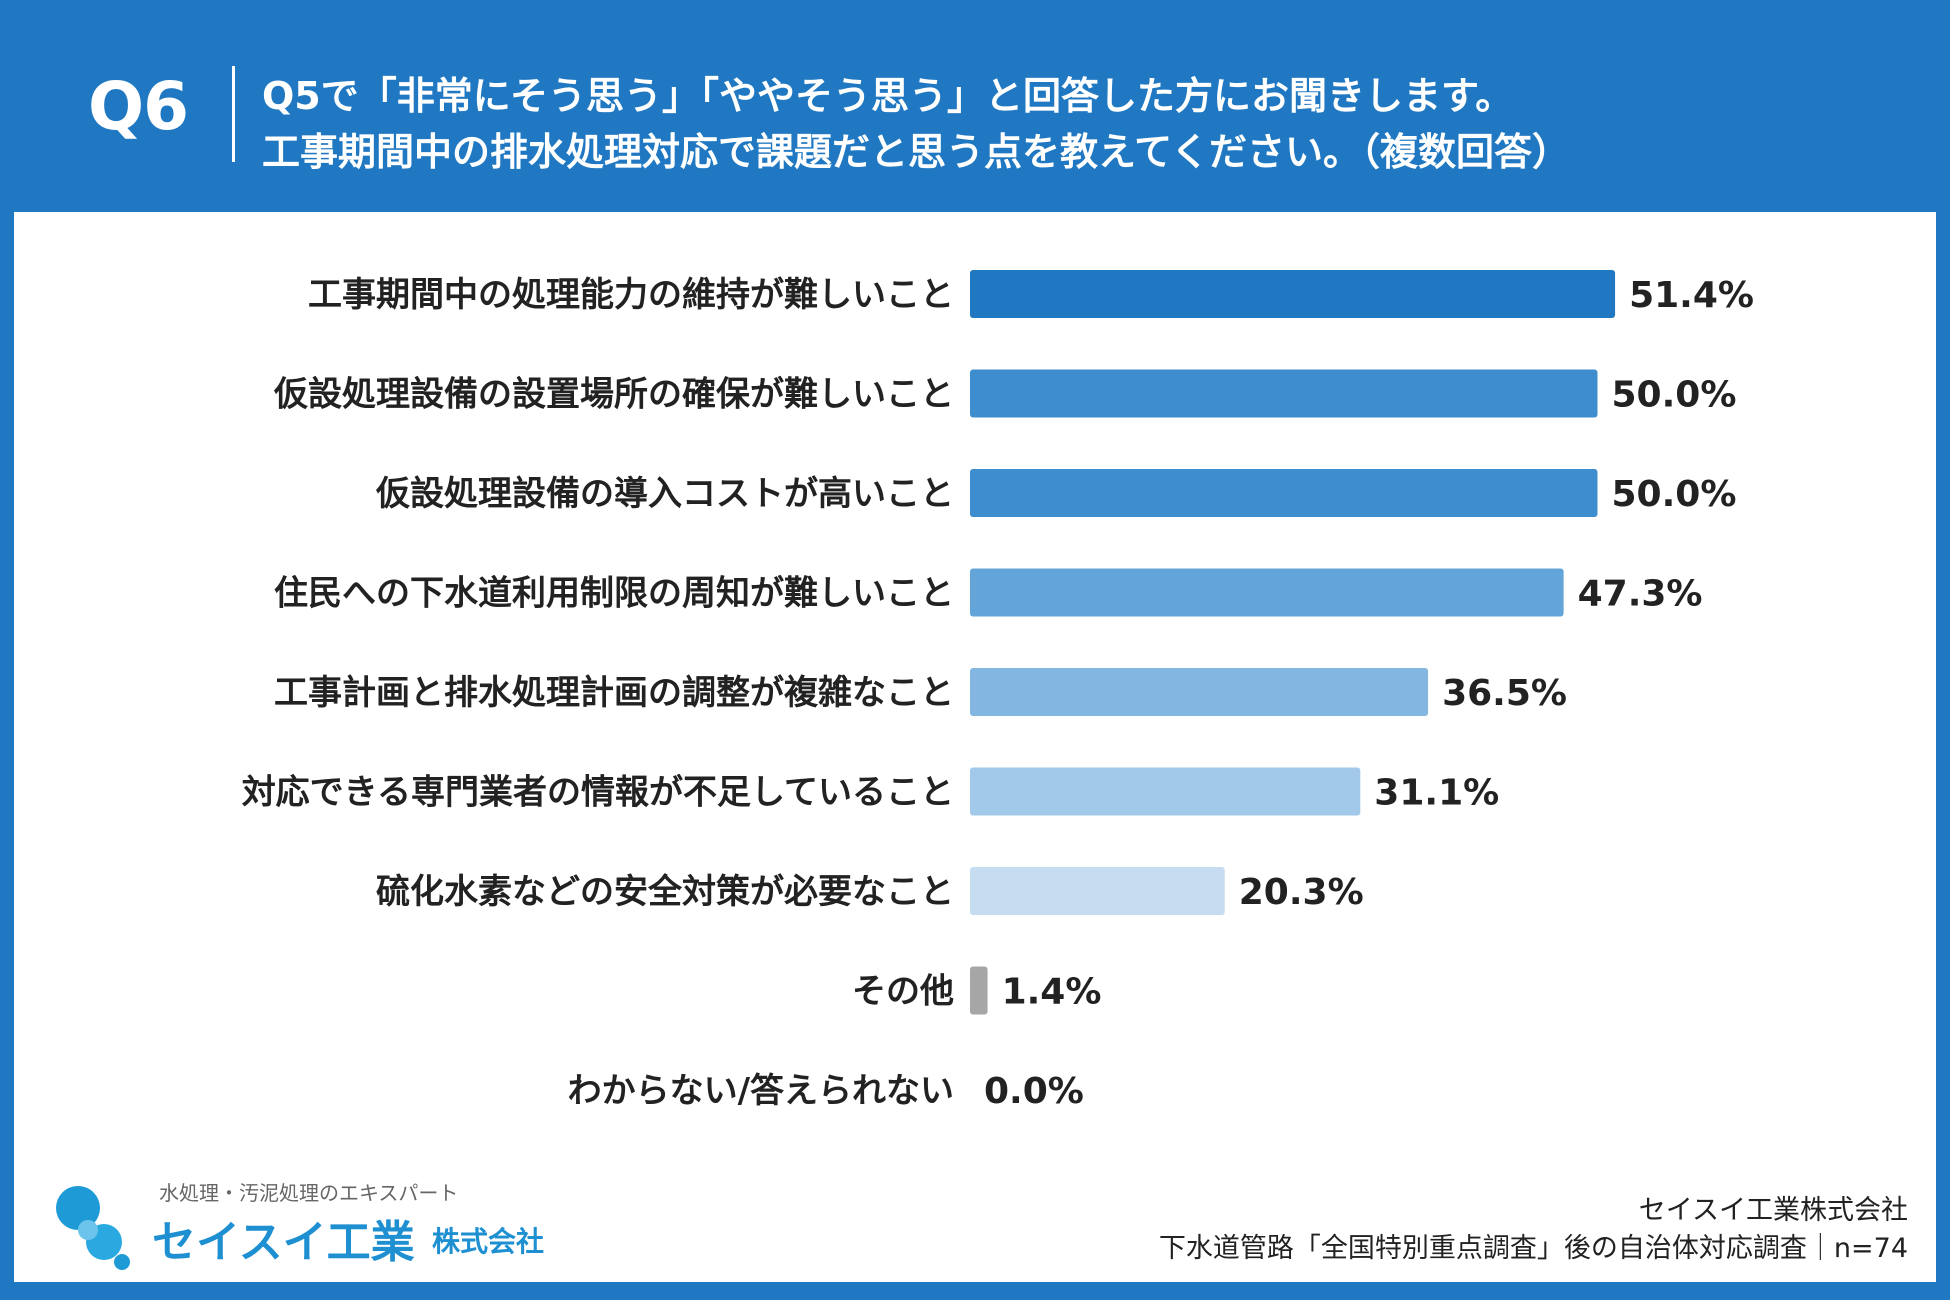 The width and height of the screenshot is (1950, 1300). I want to click on value-label: 1.4%, so click(1052, 992).